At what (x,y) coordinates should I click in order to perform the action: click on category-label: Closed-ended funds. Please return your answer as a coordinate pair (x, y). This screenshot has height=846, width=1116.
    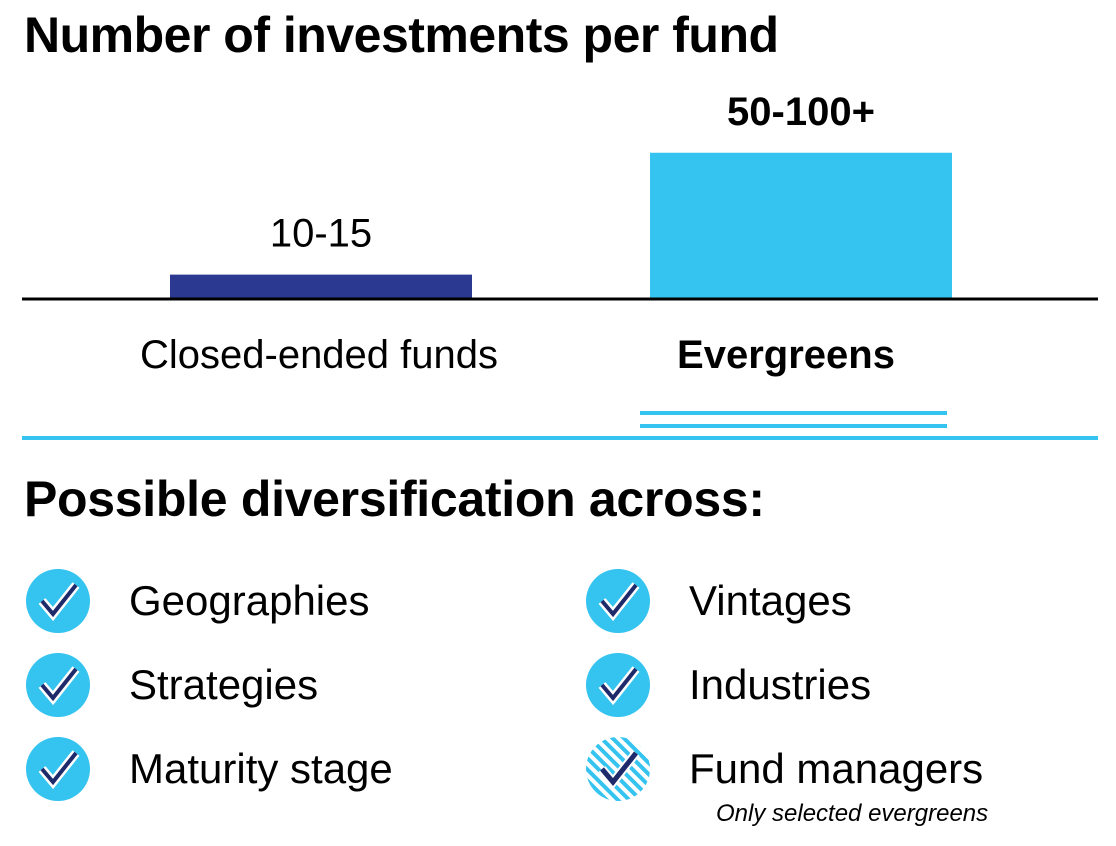
    Looking at the image, I should click on (319, 355).